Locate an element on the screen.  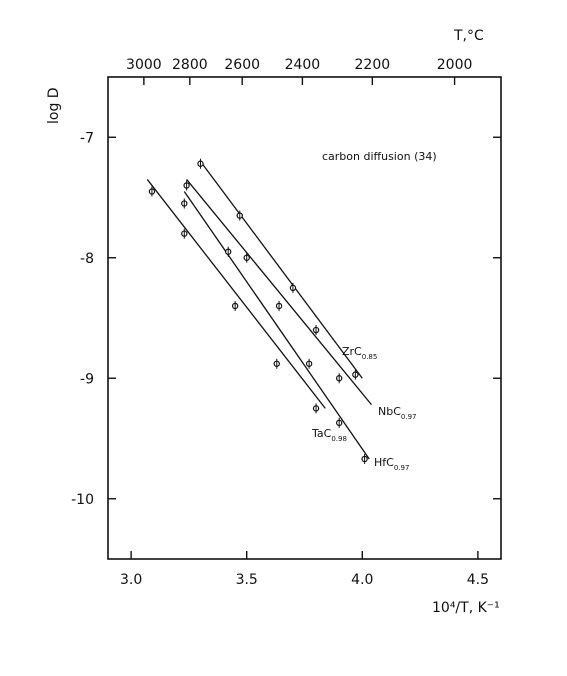
series-label: HfC0.97 is located at coordinates (391, 464).